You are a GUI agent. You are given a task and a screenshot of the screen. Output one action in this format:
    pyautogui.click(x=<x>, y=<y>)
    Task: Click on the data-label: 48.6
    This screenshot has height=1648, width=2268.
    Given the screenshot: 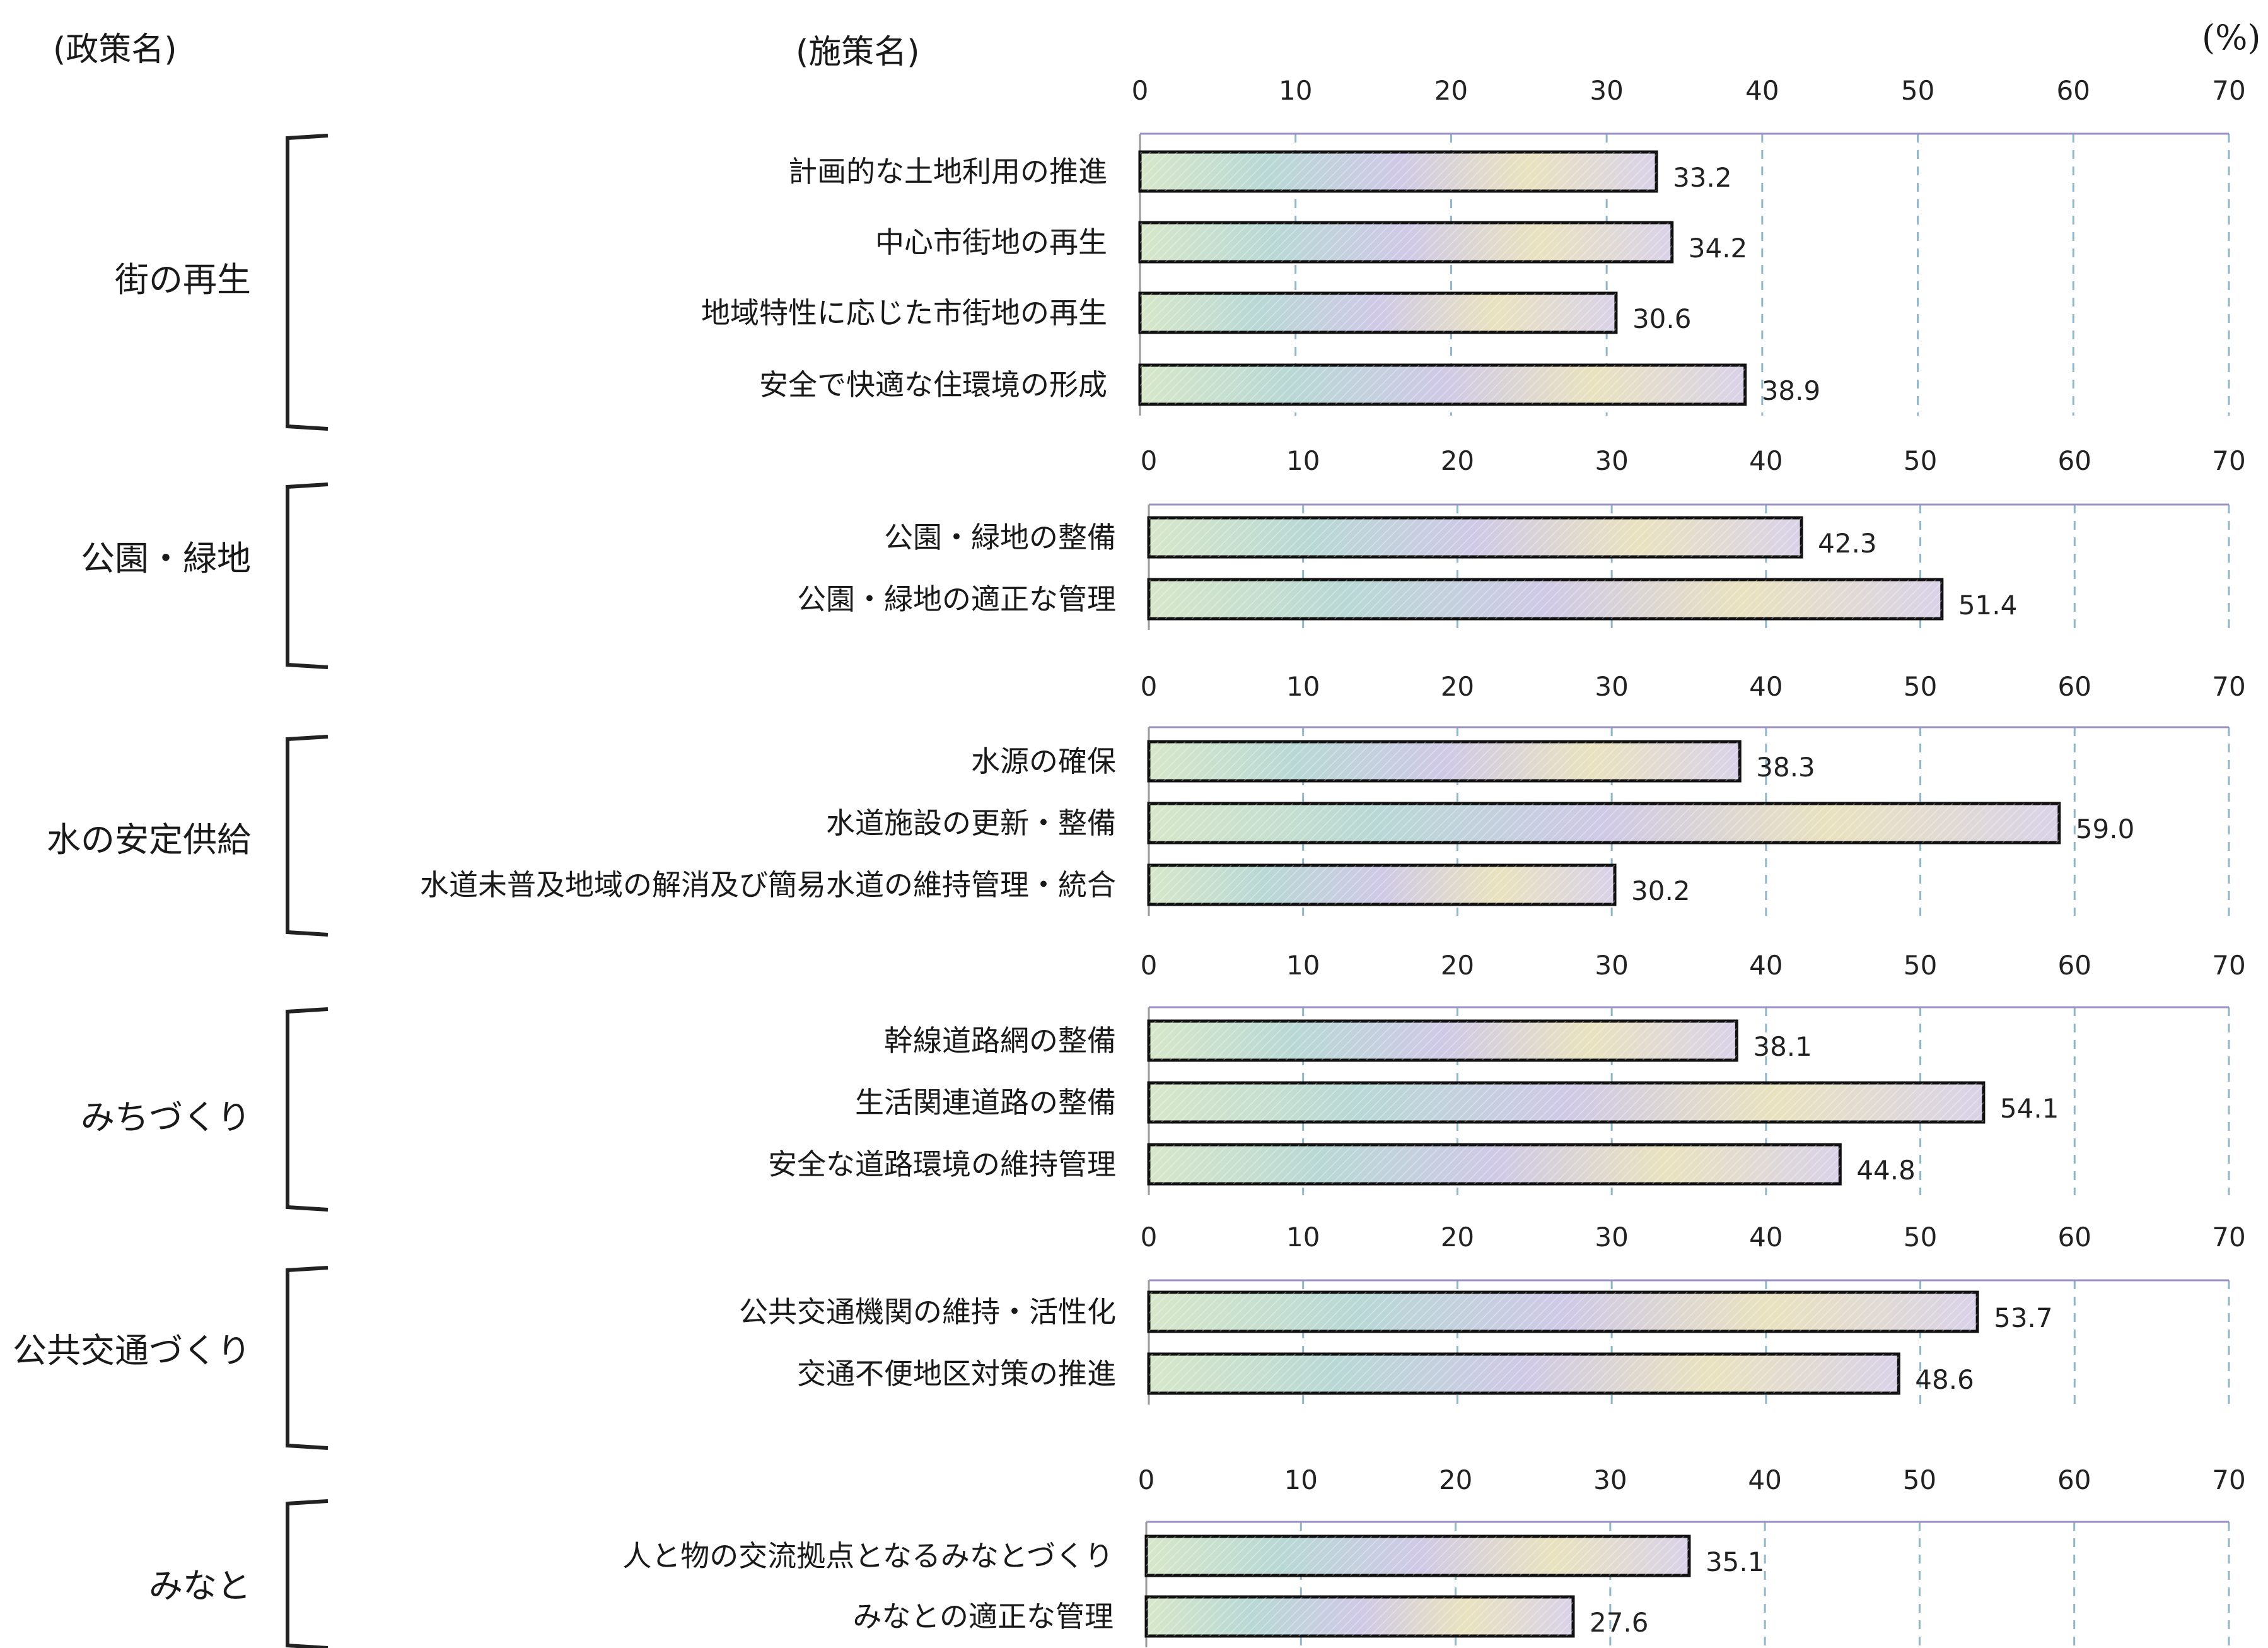 What is the action you would take?
    pyautogui.click(x=1945, y=1380)
    